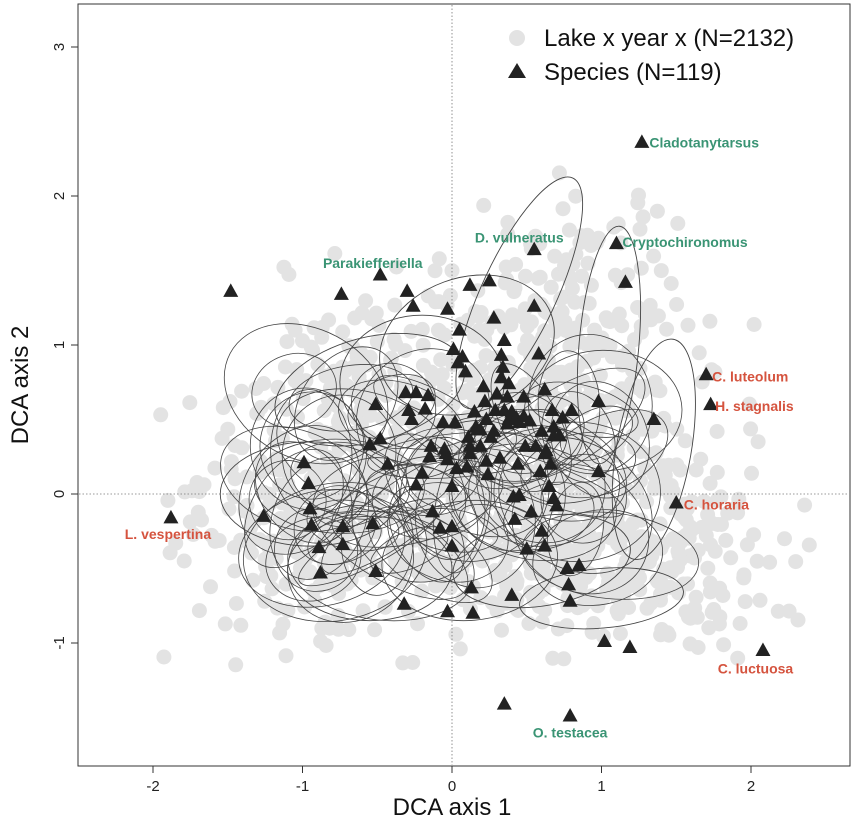 The height and width of the screenshot is (824, 853). Describe the element at coordinates (59, 196) in the screenshot. I see `y-tick-label: 2` at that location.